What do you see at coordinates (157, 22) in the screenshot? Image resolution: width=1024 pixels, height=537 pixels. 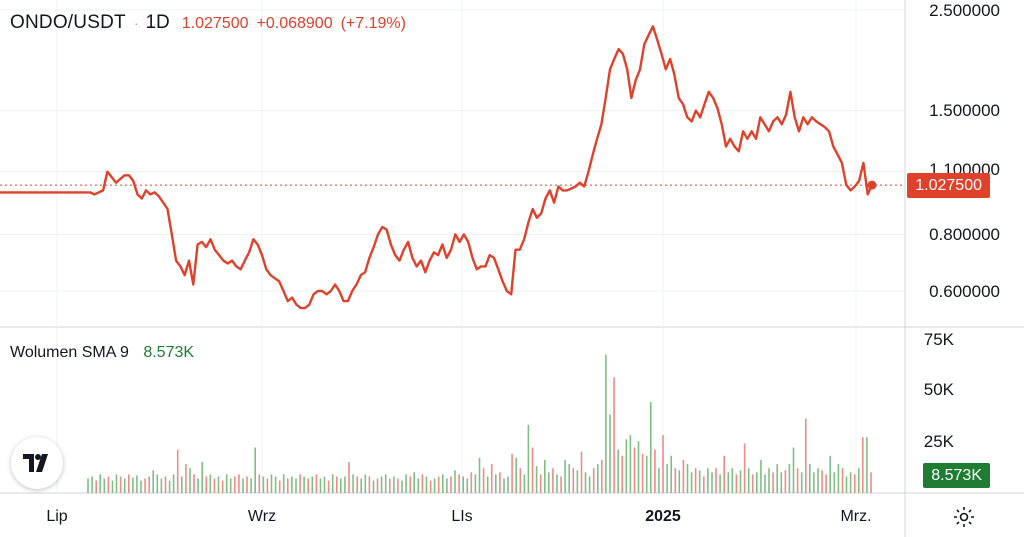 I see `interval-label: 1D` at bounding box center [157, 22].